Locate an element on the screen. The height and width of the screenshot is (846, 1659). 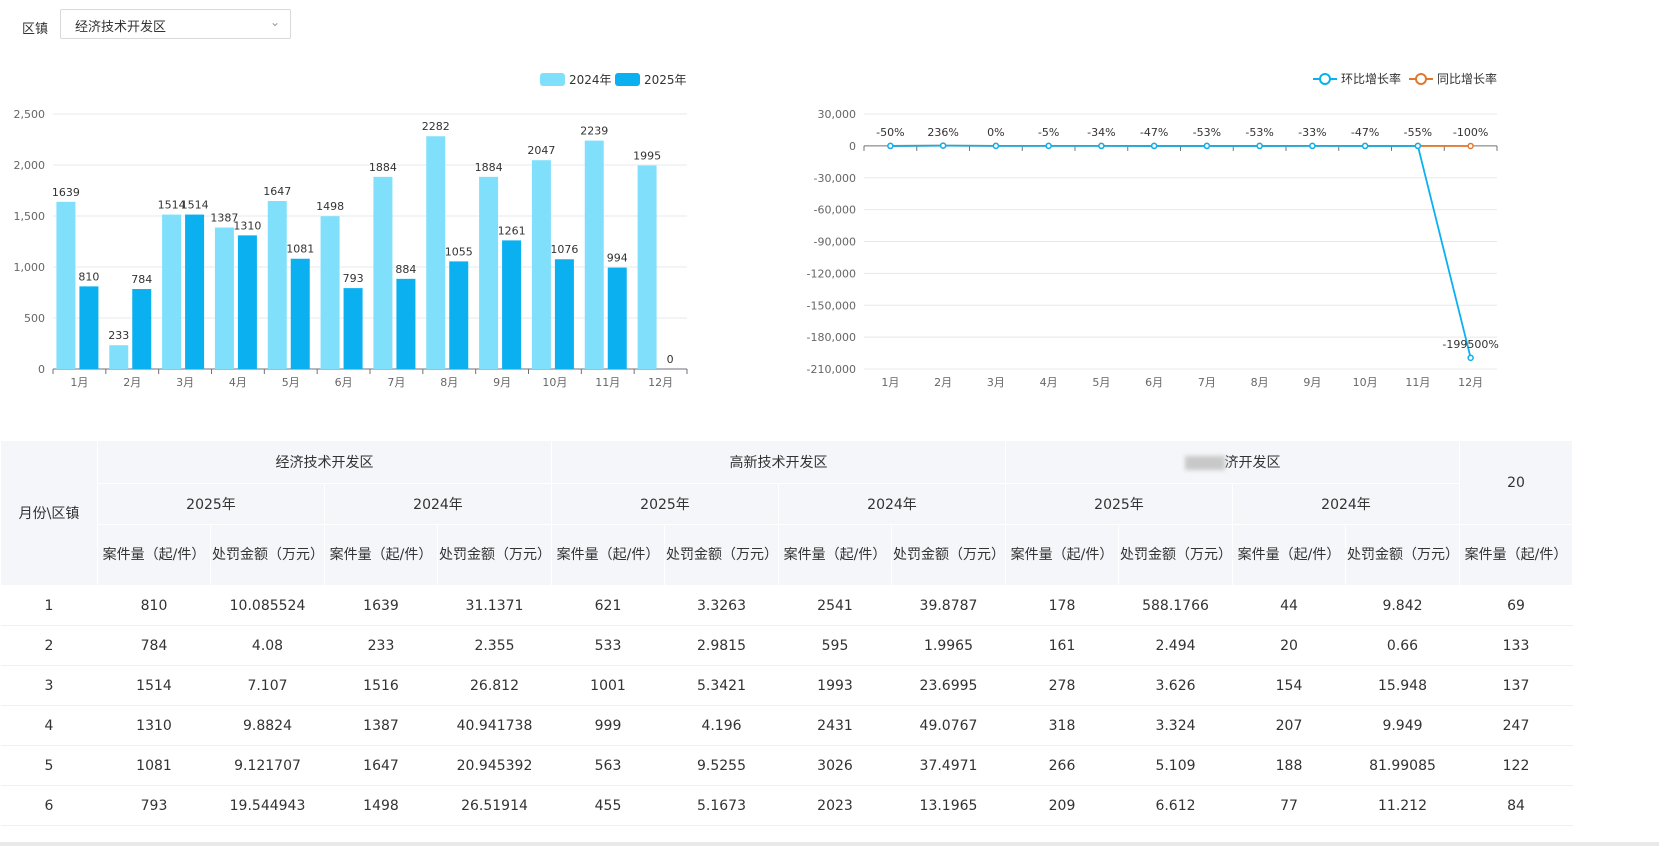
bar-value-label: 1387 is located at coordinates (224, 218).